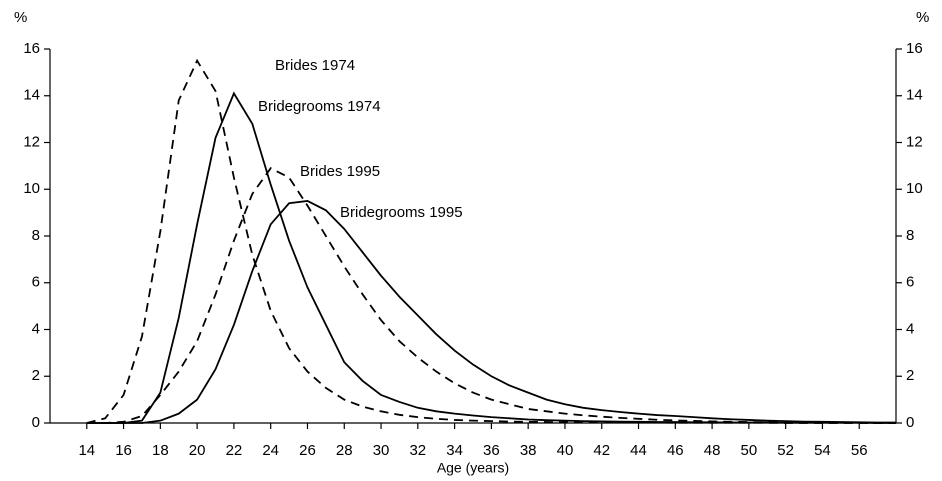  I want to click on series-label: Bridegrooms 1974, so click(319, 106).